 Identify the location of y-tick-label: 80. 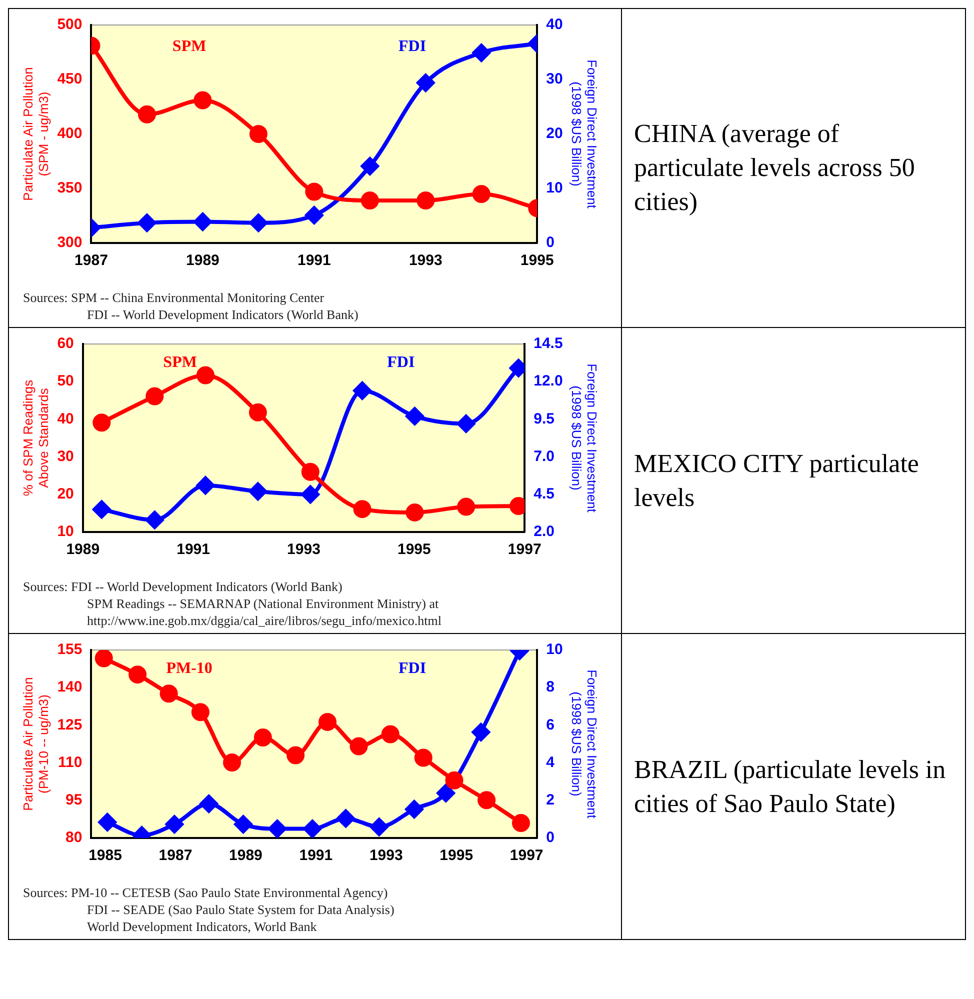
(74, 837).